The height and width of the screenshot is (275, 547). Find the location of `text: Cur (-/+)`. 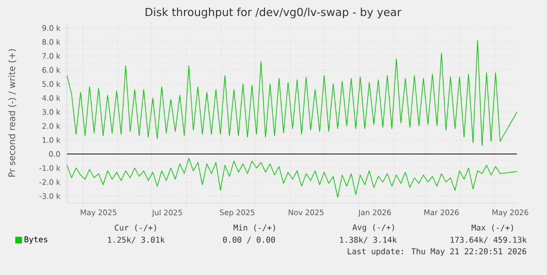

text: Cur (-/+) is located at coordinates (135, 228).